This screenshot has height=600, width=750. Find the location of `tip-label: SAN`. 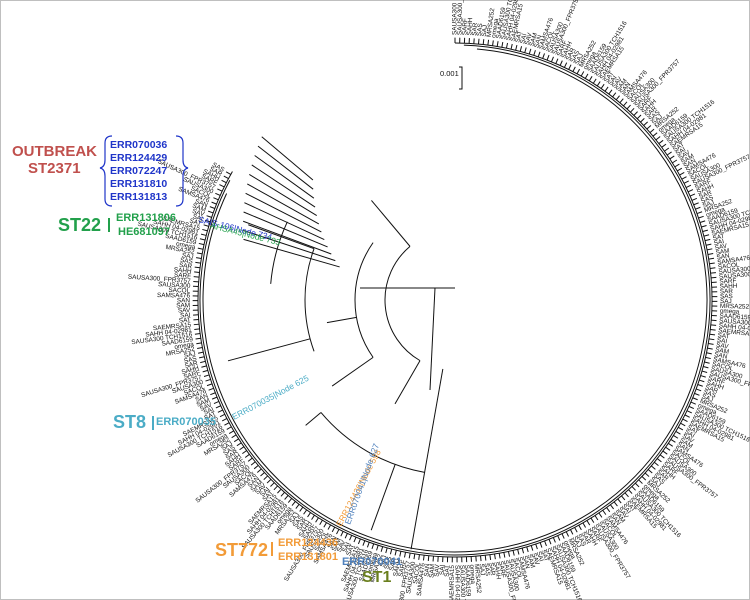

tip-label: SAN is located at coordinates (427, 570).